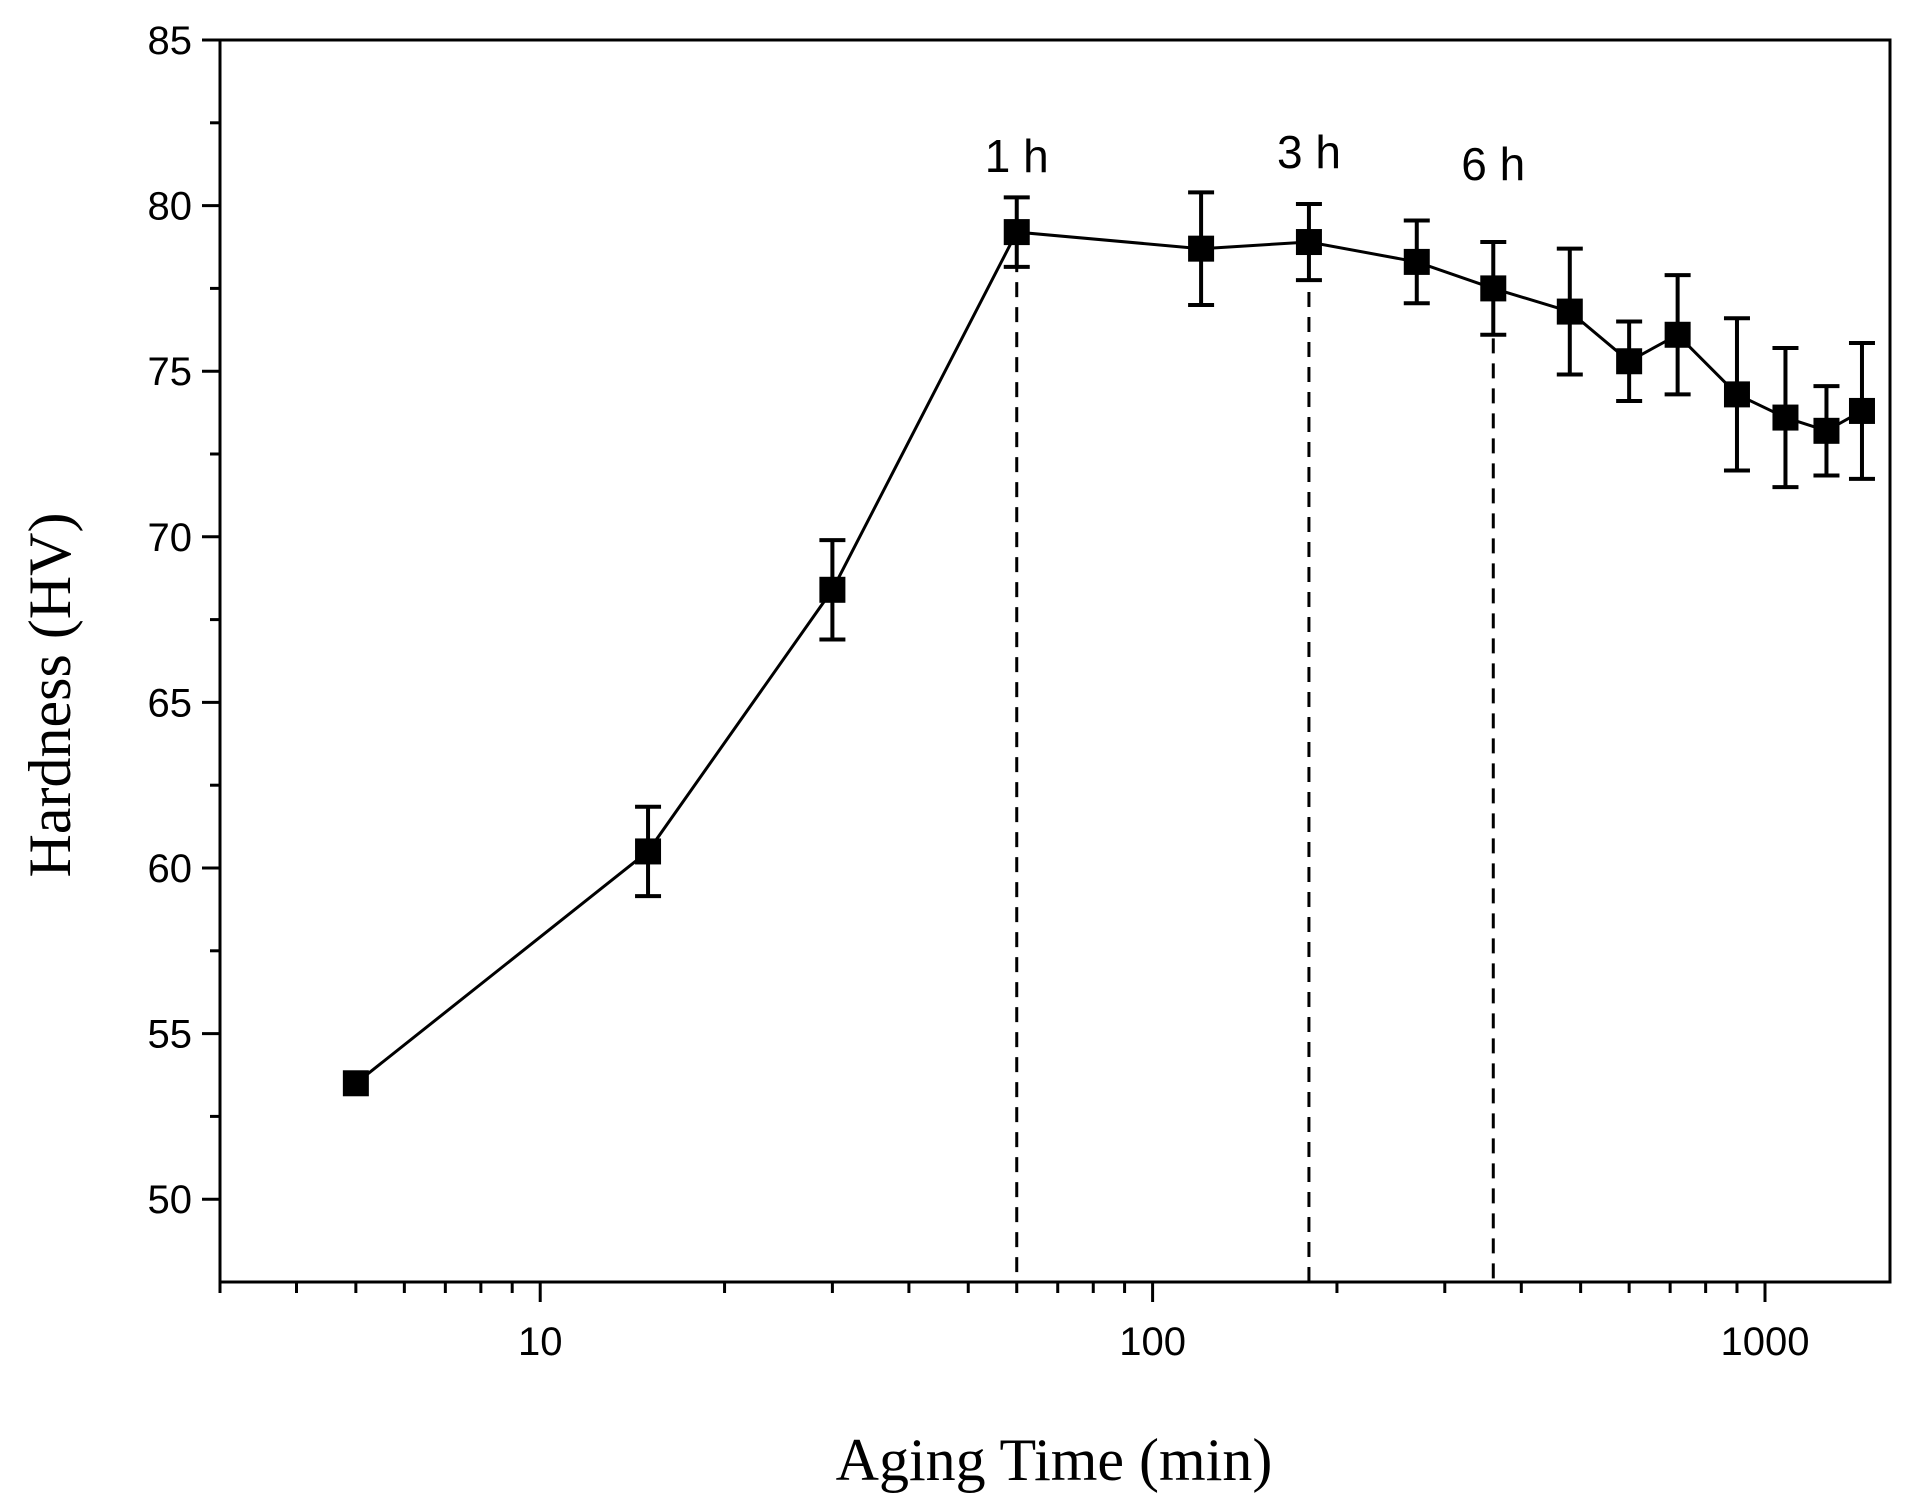 The image size is (1906, 1509). Describe the element at coordinates (1017, 156) in the screenshot. I see `annotation-label: 1 h` at that location.